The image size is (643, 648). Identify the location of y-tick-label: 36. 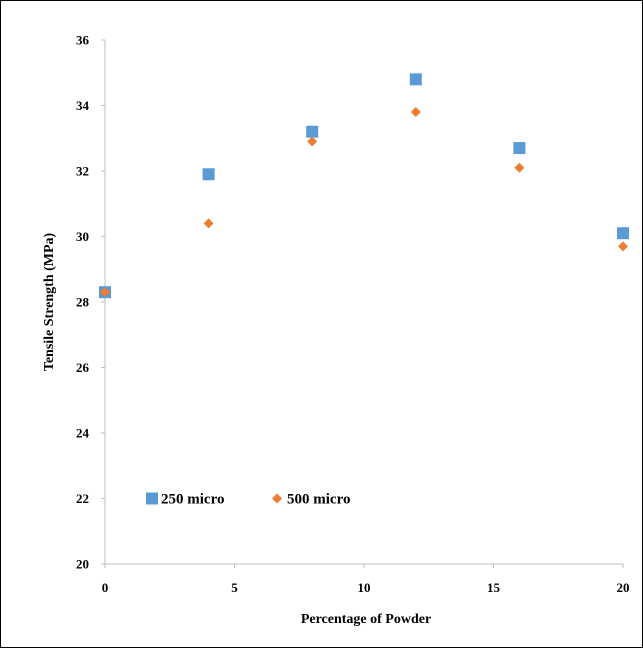
(83, 40).